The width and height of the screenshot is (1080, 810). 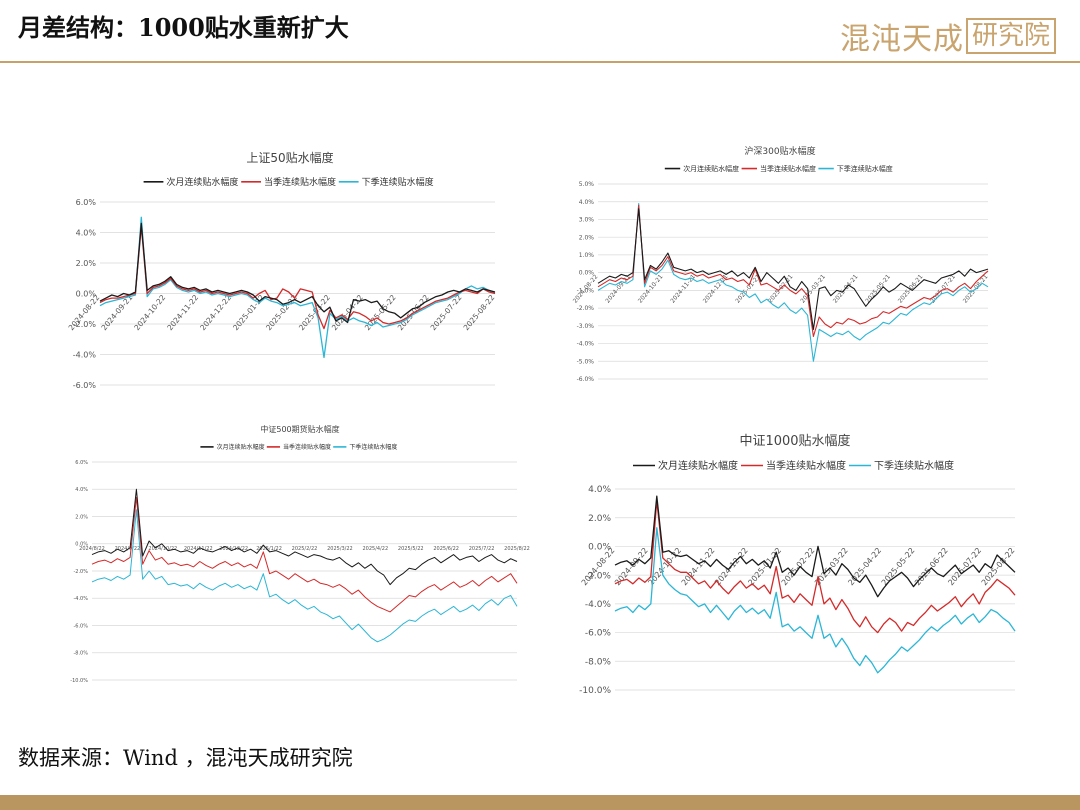 What do you see at coordinates (540, 802) in the screenshot?
I see `footer-band` at bounding box center [540, 802].